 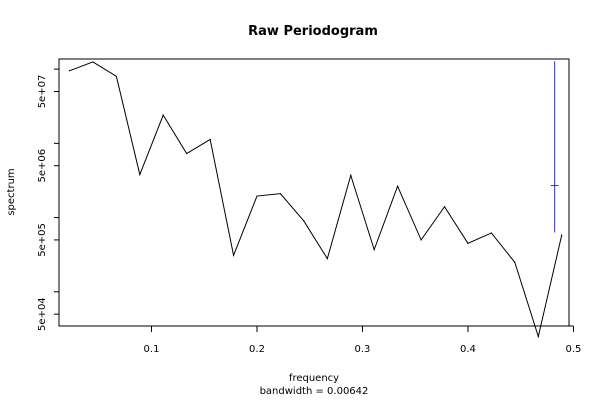 I want to click on bandwidth-label: bandwidth = 0.00642, so click(x=314, y=391).